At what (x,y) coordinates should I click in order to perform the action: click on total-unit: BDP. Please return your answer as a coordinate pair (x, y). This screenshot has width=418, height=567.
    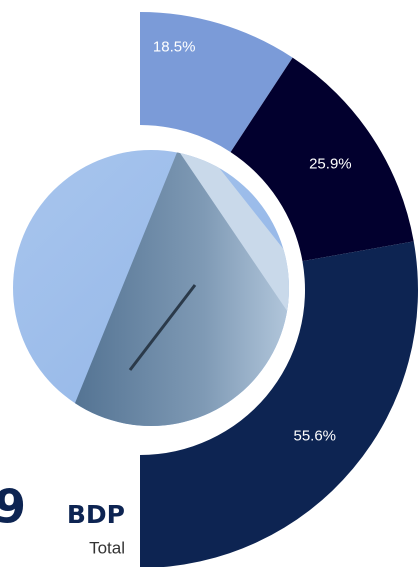
    Looking at the image, I should click on (96, 514).